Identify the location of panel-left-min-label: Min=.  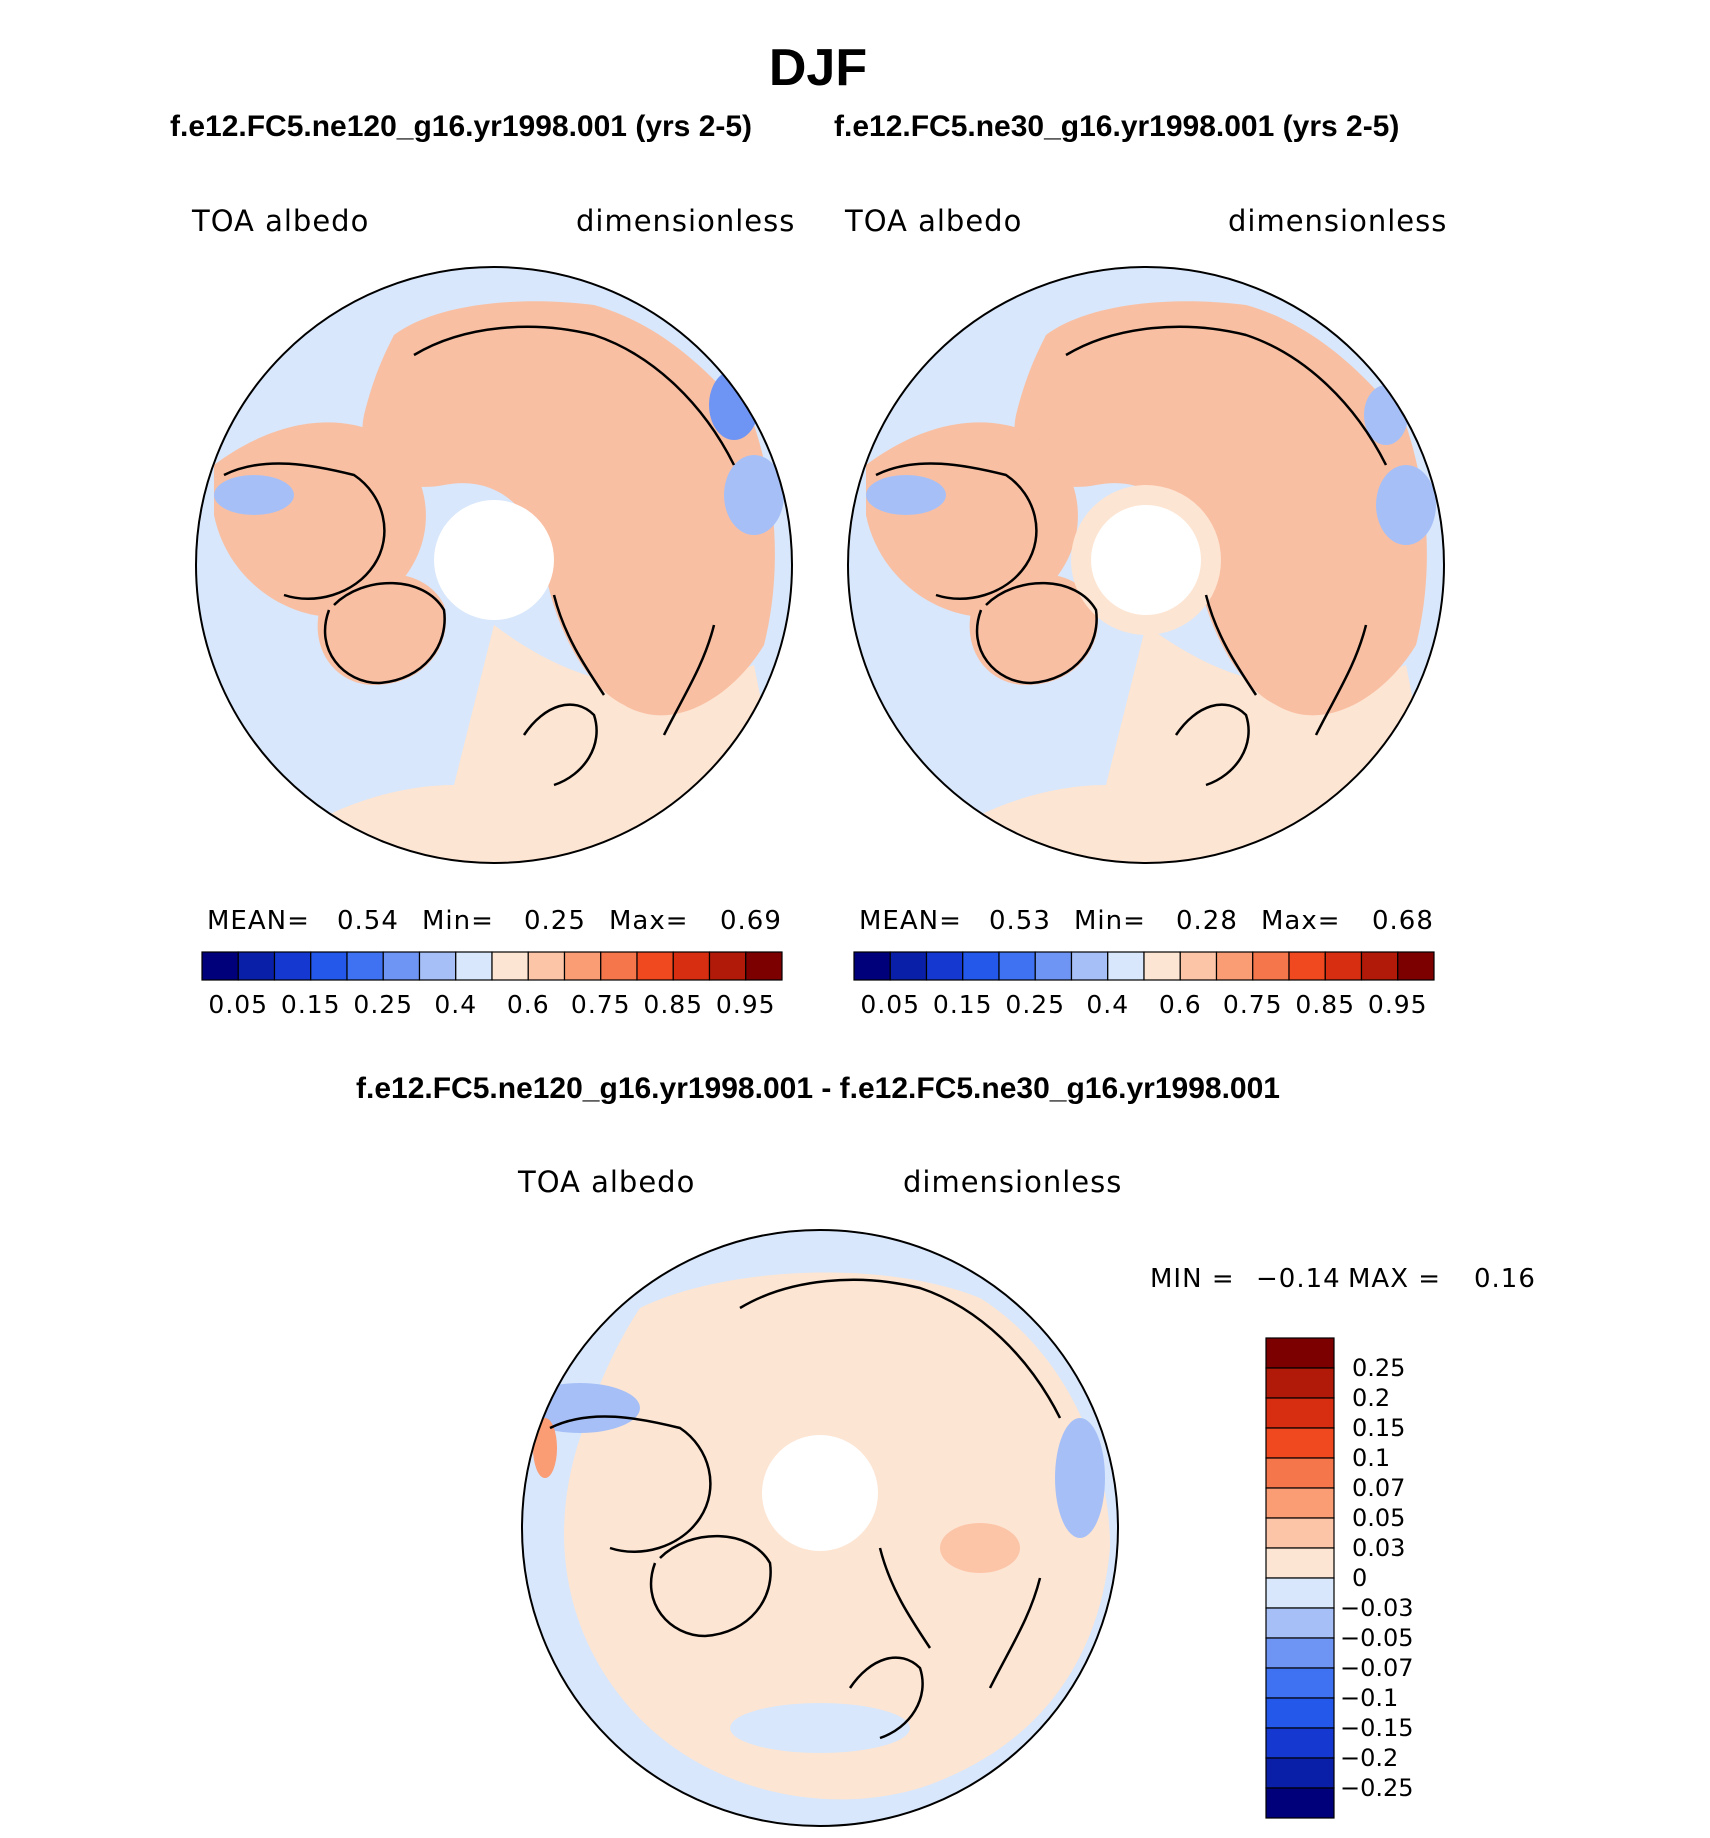
(458, 921).